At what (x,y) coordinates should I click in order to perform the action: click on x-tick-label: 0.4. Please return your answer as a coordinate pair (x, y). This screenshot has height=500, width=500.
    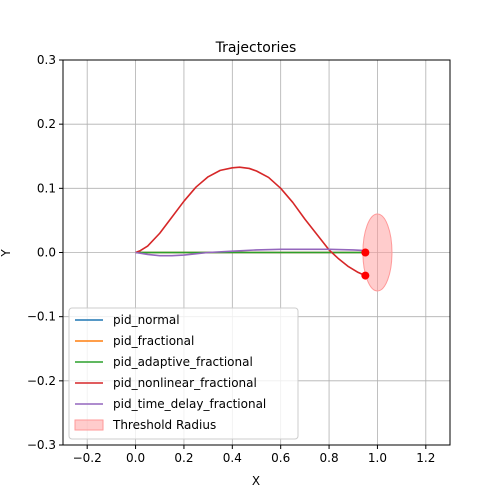
    Looking at the image, I should click on (232, 458).